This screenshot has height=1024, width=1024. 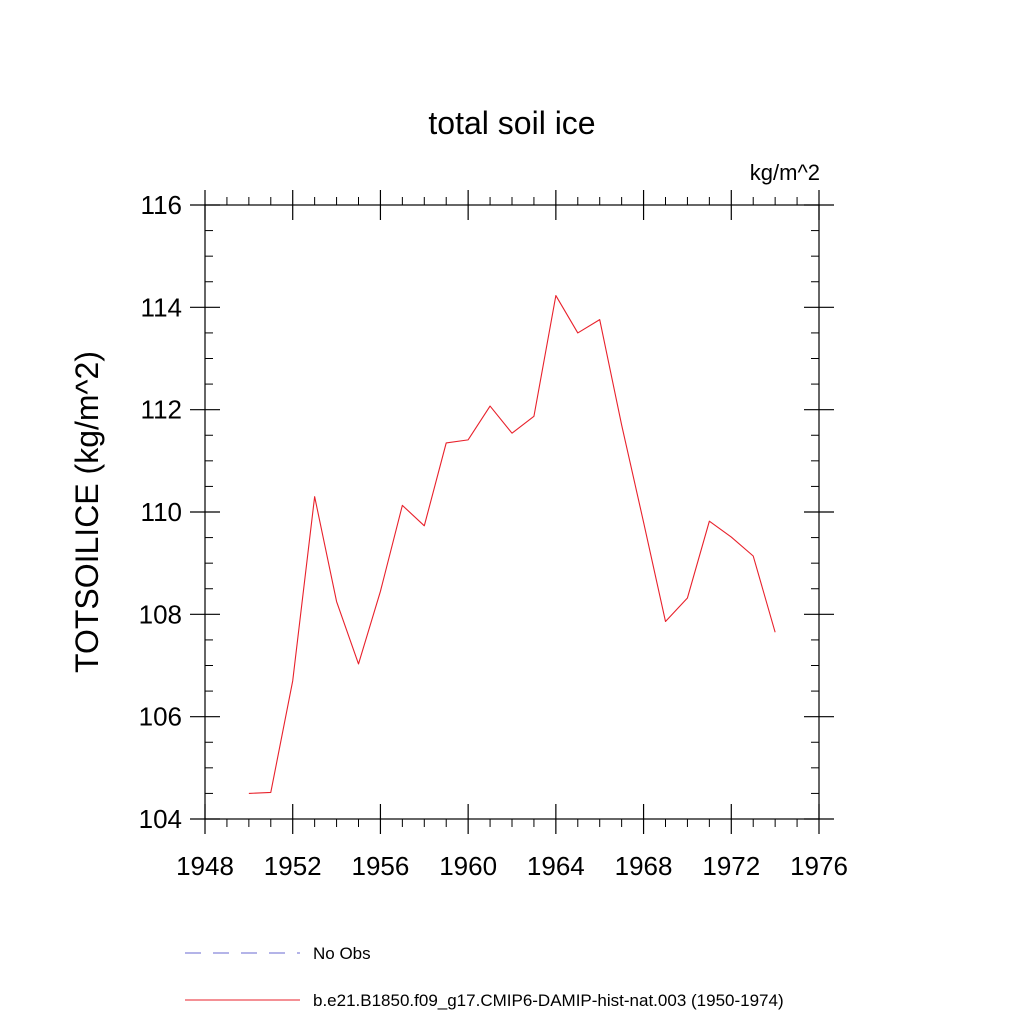 What do you see at coordinates (160, 717) in the screenshot?
I see `y-tick-label: 106` at bounding box center [160, 717].